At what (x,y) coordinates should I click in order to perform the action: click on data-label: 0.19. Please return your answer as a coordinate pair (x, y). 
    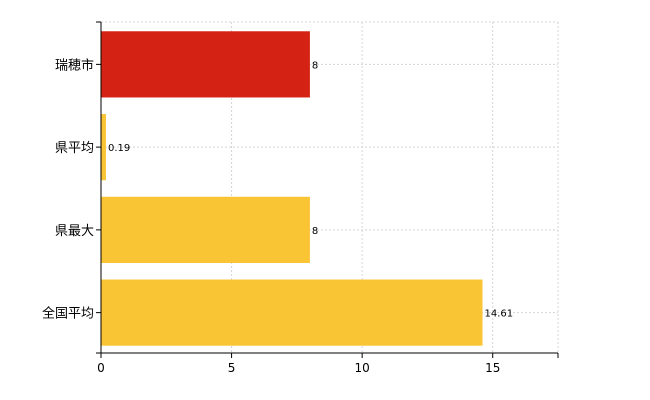
    Looking at the image, I should click on (119, 148).